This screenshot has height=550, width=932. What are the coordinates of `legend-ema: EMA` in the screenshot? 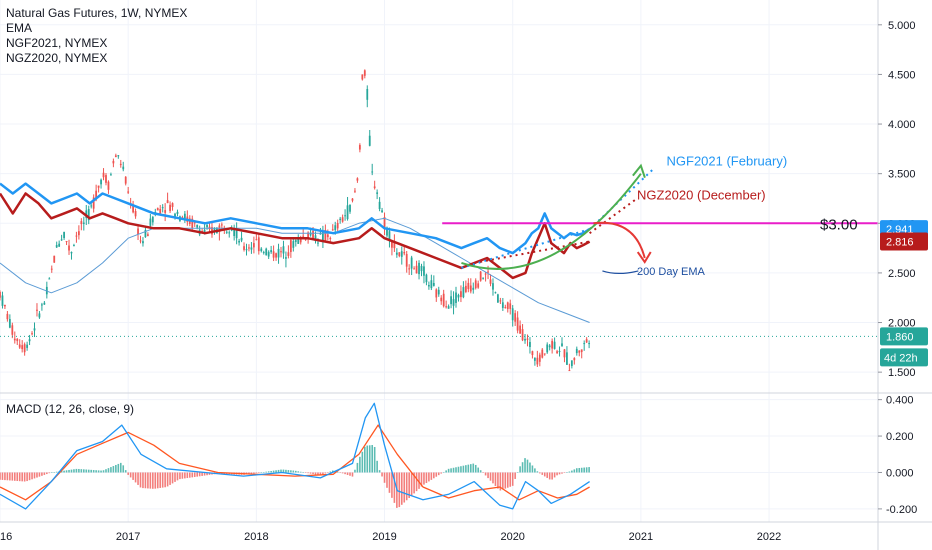 It's located at (19, 28).